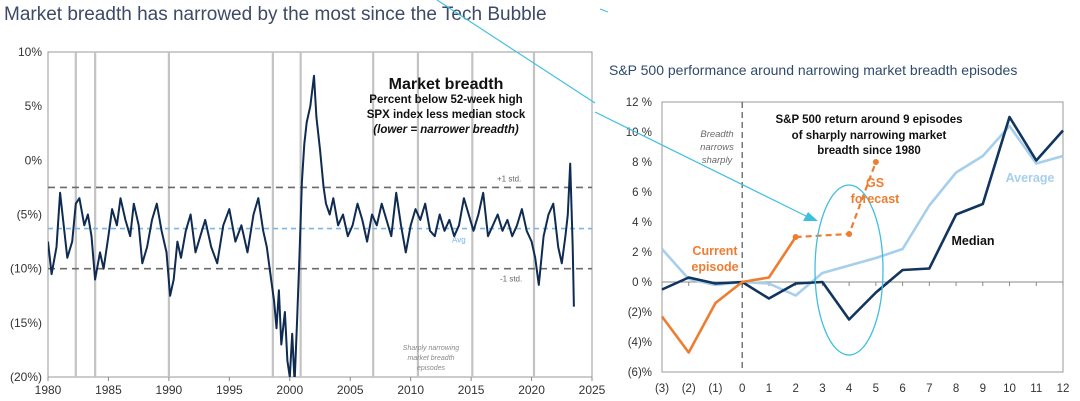 This screenshot has width=1080, height=401. Describe the element at coordinates (1030, 178) in the screenshot. I see `average-label: Average` at that location.